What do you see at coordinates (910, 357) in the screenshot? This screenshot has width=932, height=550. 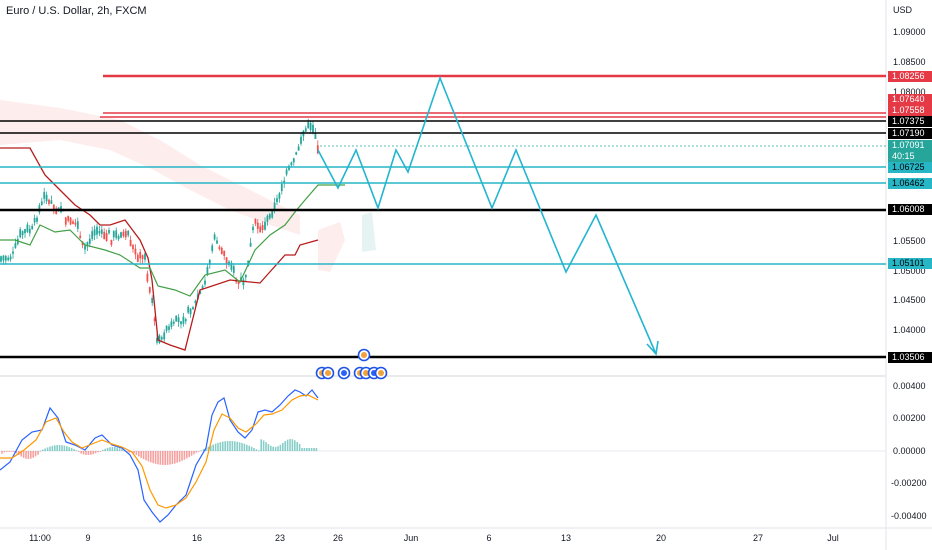 I see `level-tag: 1.03506` at bounding box center [910, 357].